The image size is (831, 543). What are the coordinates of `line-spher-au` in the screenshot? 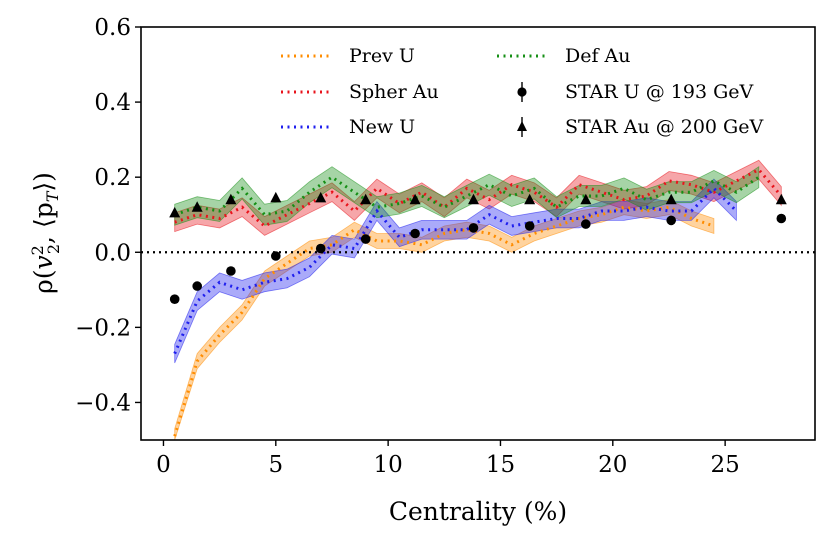 It's located at (478, 197).